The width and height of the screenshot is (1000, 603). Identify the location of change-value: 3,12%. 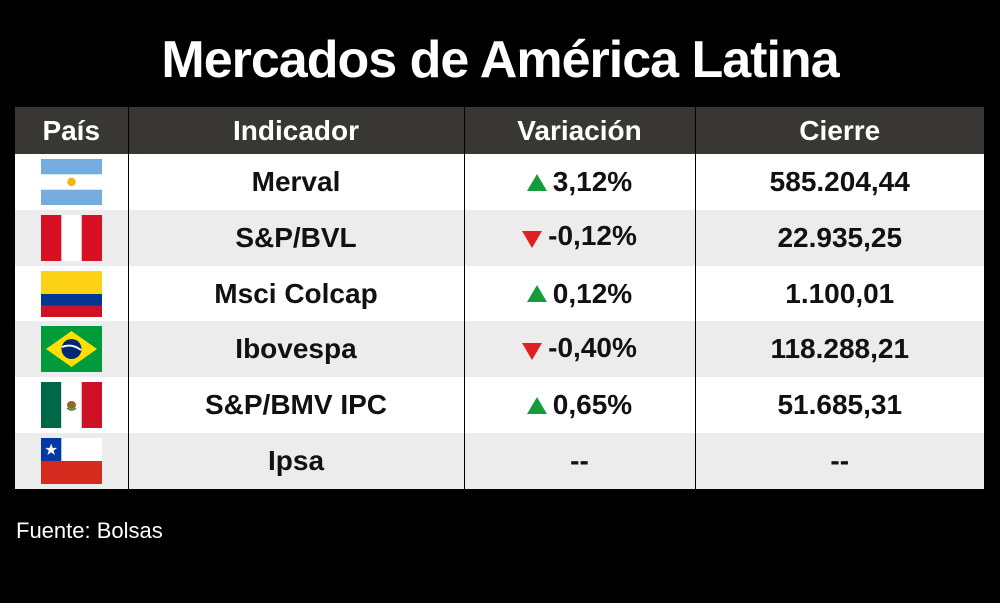
(592, 182).